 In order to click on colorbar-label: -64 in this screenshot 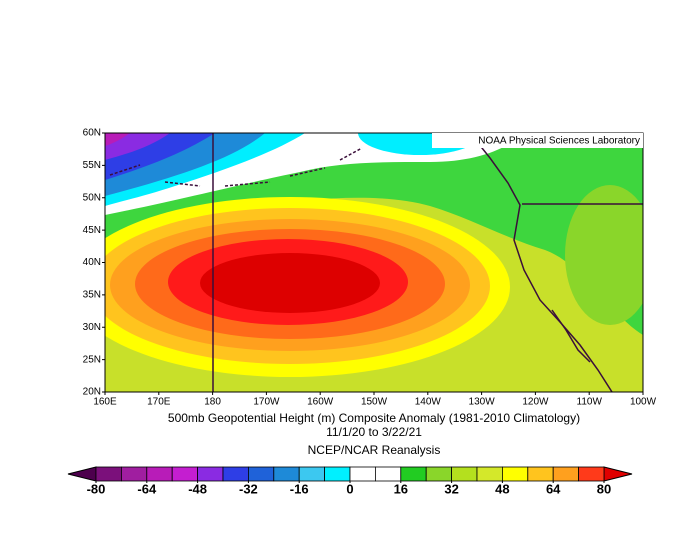, I will do `click(147, 488)`.